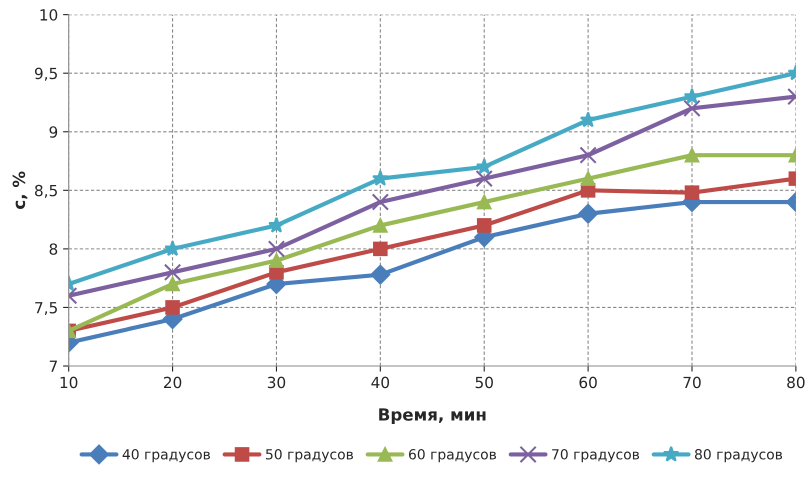 The width and height of the screenshot is (808, 488). I want to click on y-tick-label: 9,5, so click(45, 74).